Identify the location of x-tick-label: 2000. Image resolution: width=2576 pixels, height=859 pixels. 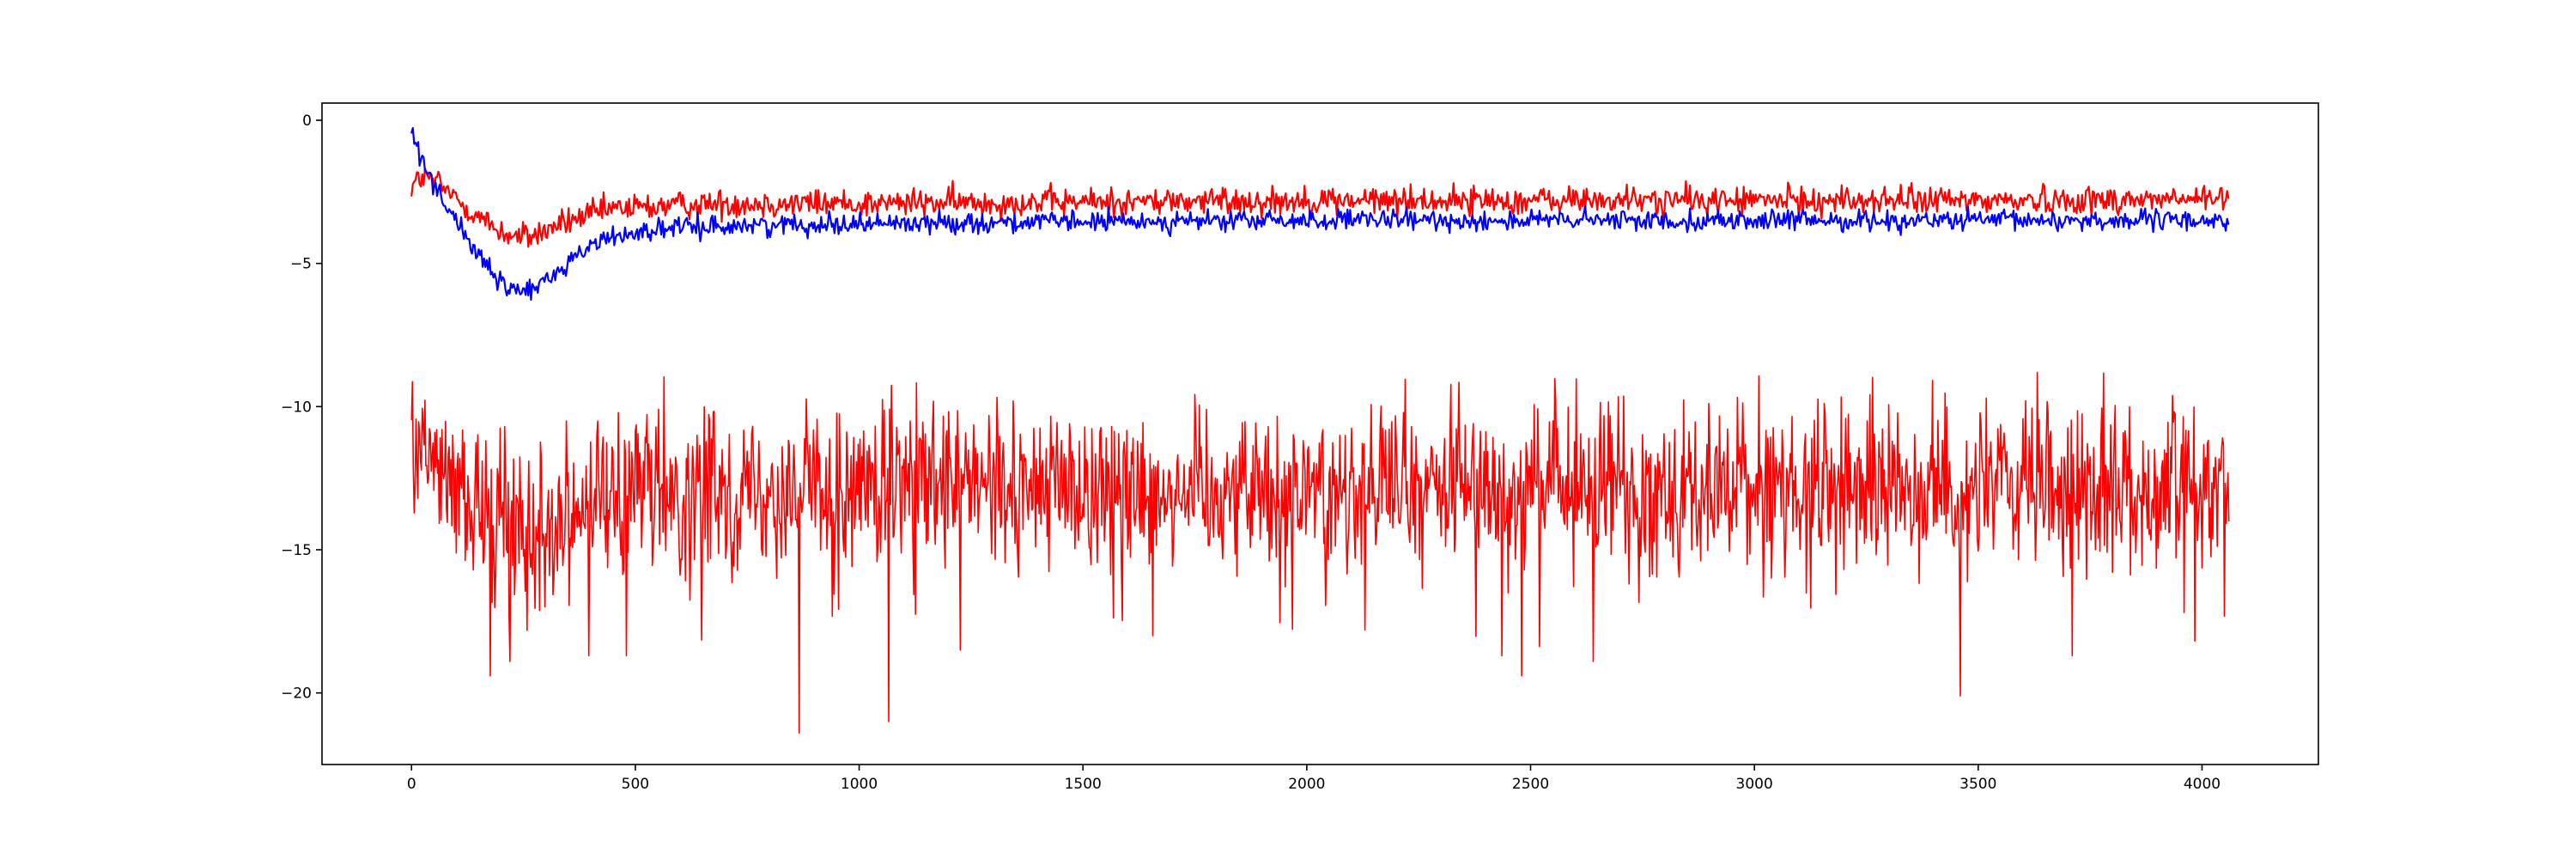
(1306, 784).